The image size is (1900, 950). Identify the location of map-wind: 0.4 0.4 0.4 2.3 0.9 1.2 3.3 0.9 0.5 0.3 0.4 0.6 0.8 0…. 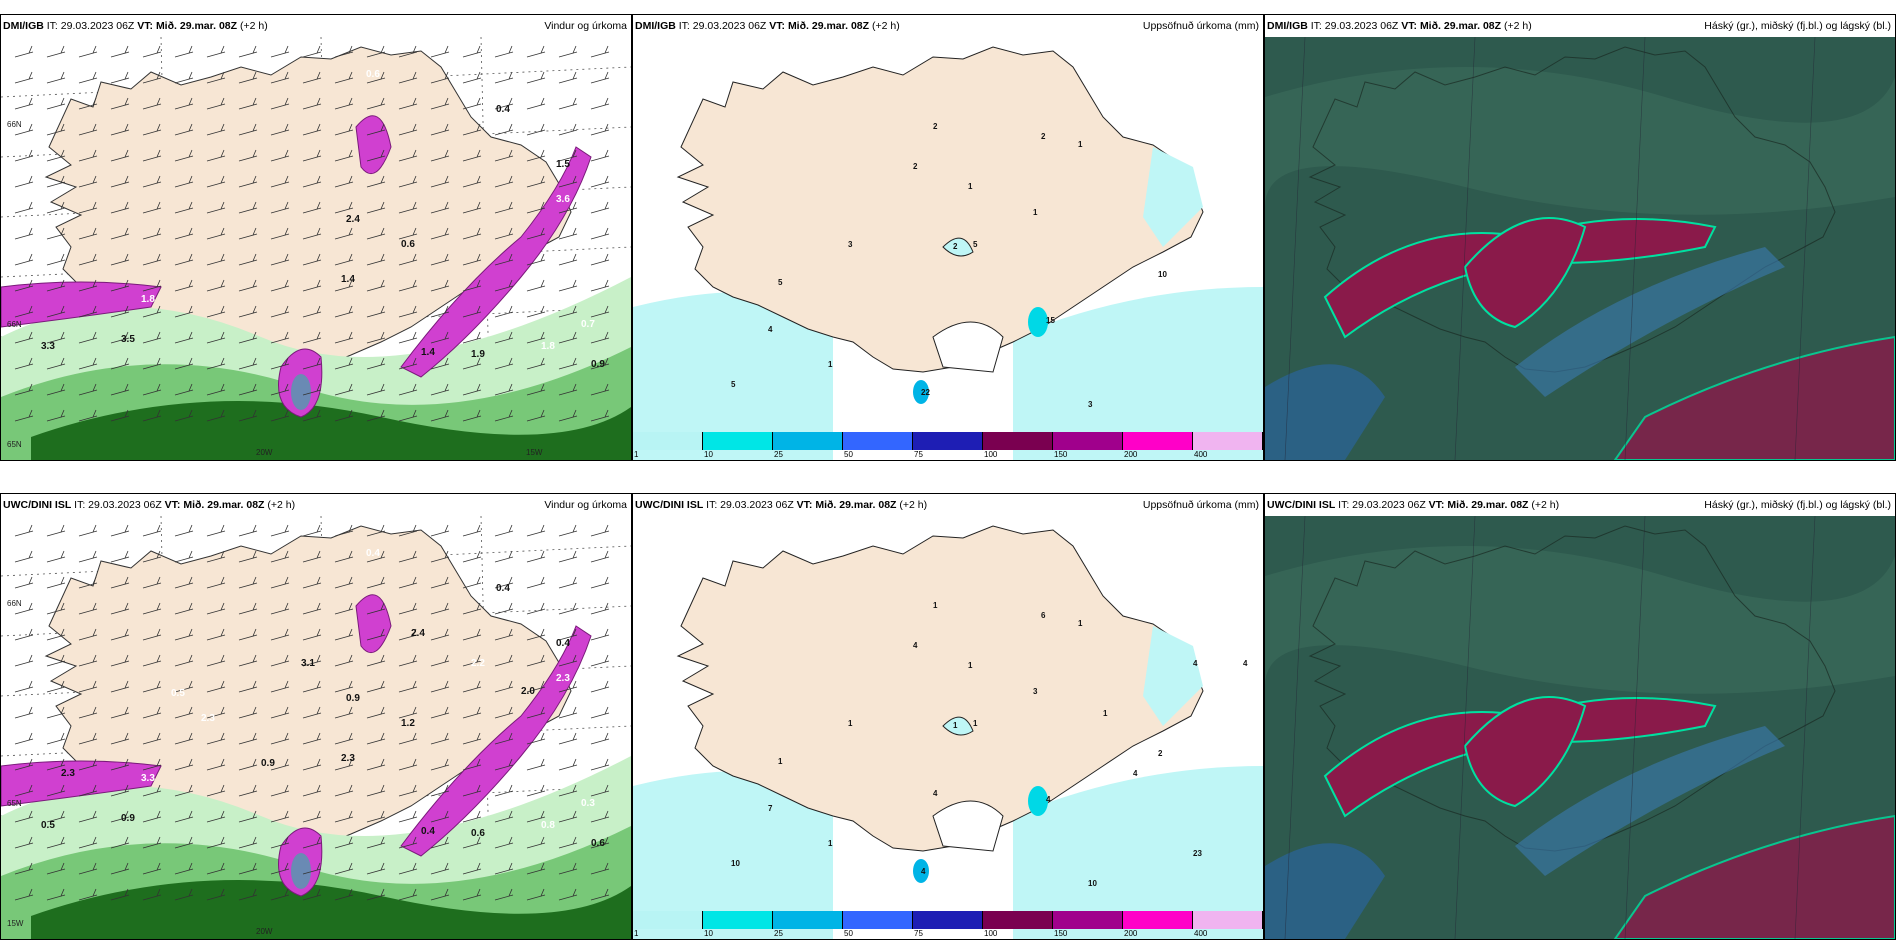
(316, 727).